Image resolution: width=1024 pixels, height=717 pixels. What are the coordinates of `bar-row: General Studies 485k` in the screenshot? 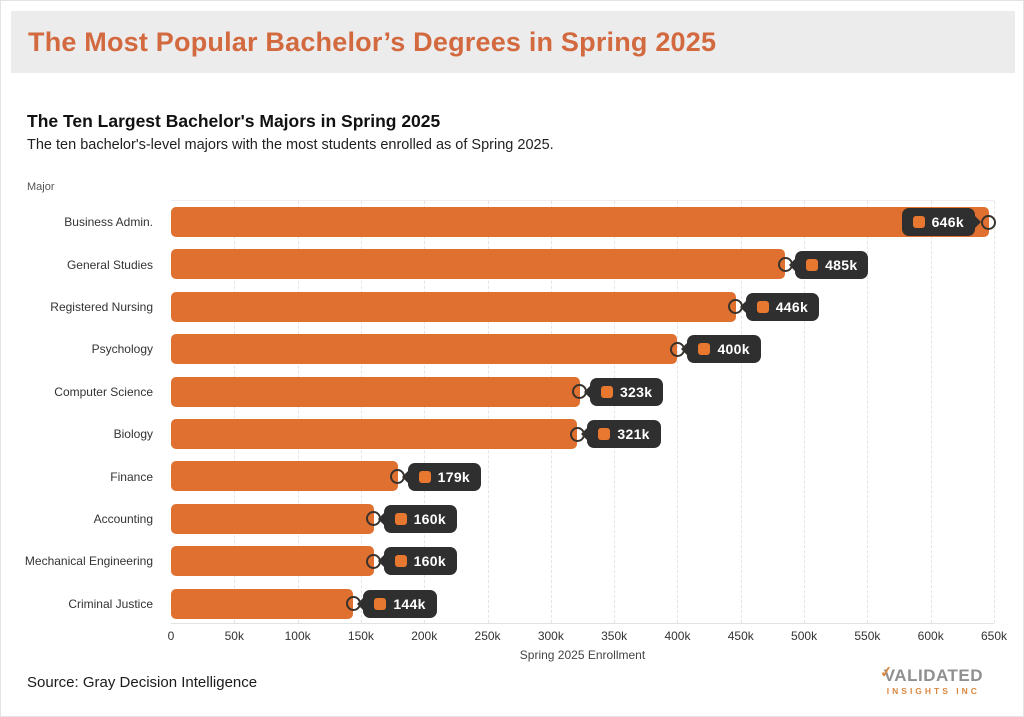 It's located at (530, 264).